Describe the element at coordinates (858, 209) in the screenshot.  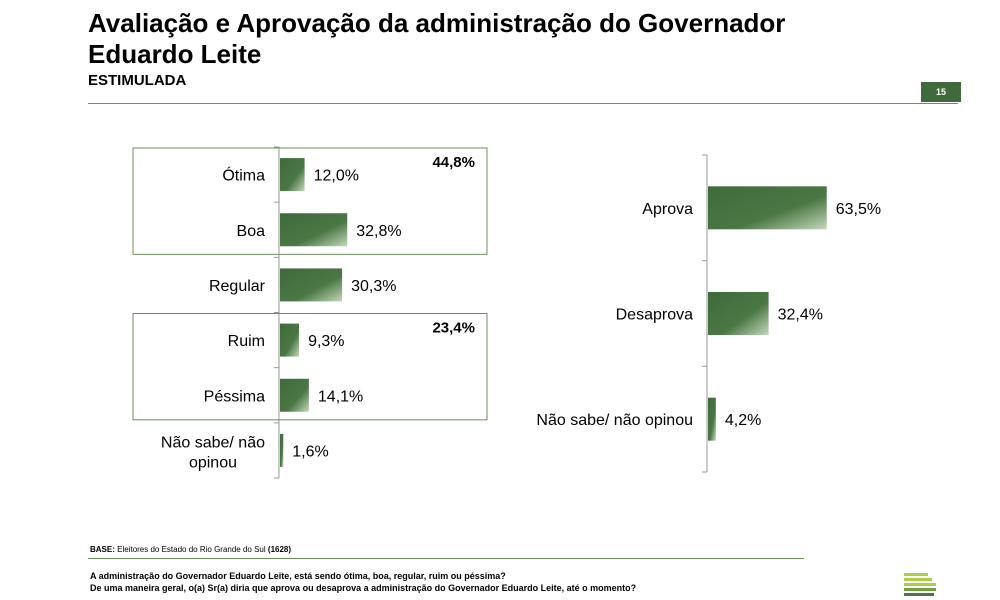
I see `value-label-aprova: 63,5%` at that location.